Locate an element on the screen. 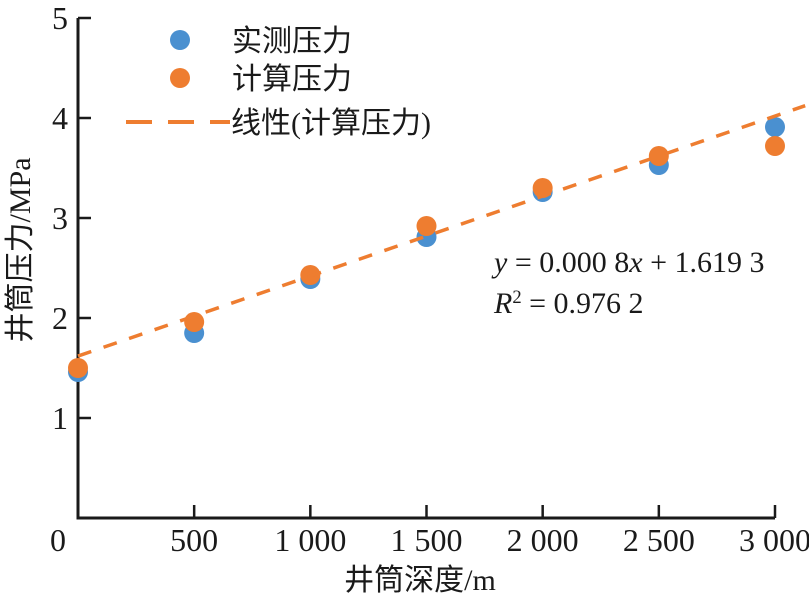  x-axis-title: 井筒深度/m is located at coordinates (420, 580).